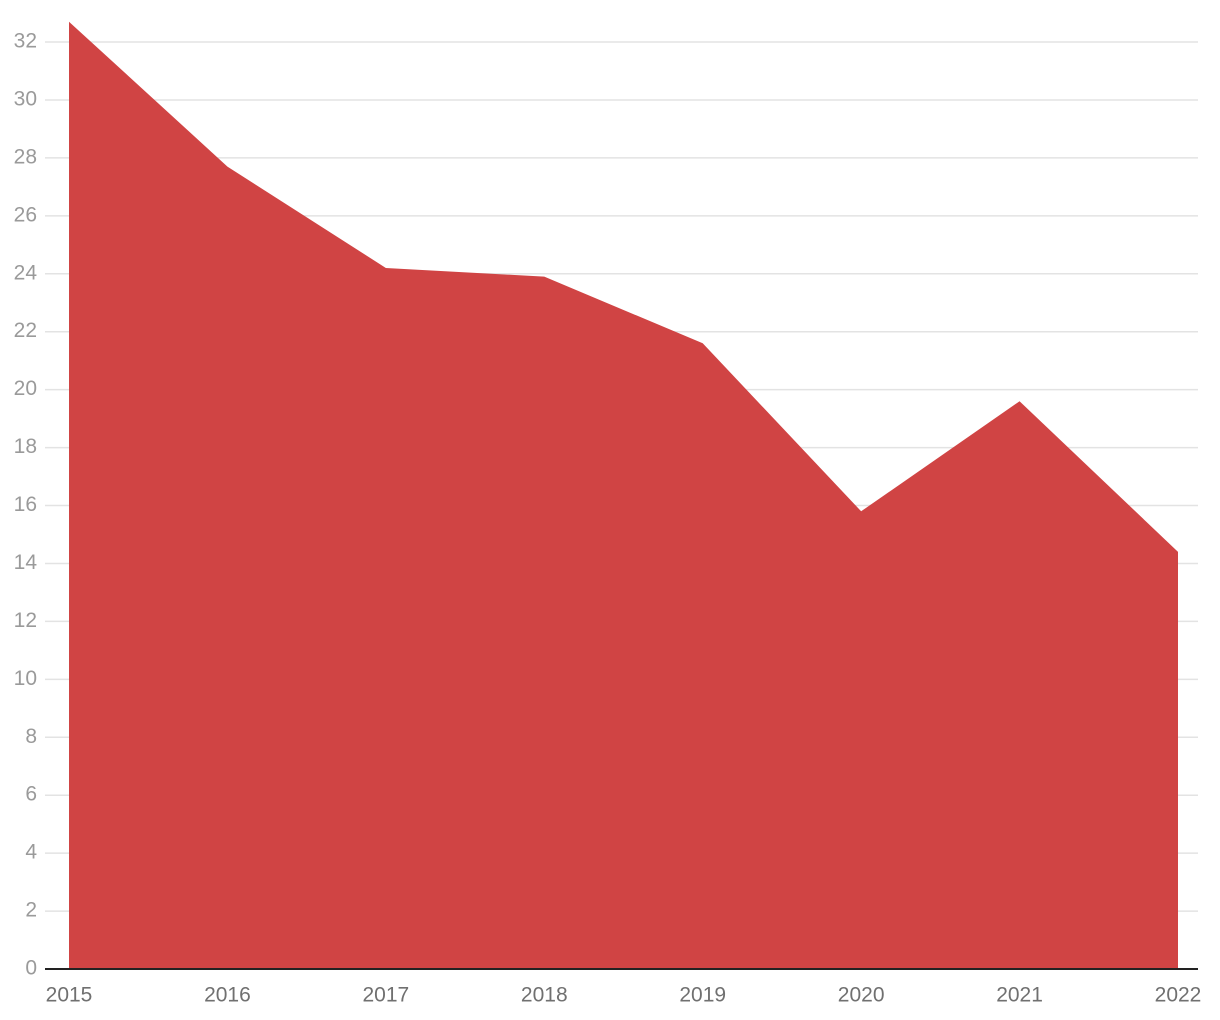  I want to click on y-tick-label: 22, so click(25, 330).